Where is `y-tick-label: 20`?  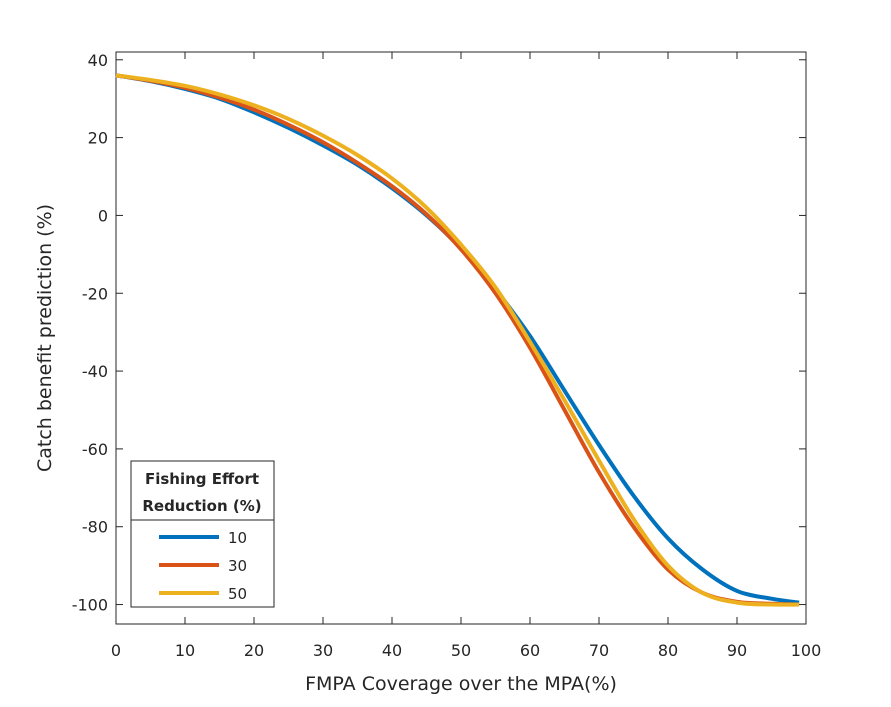
y-tick-label: 20 is located at coordinates (98, 138).